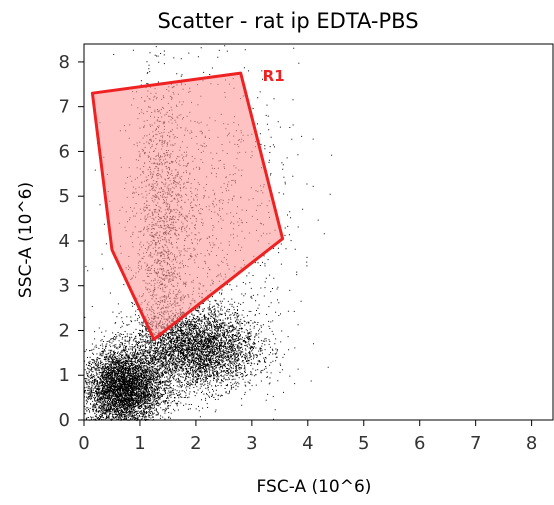  What do you see at coordinates (274, 76) in the screenshot?
I see `gate-r1-label: R1` at bounding box center [274, 76].